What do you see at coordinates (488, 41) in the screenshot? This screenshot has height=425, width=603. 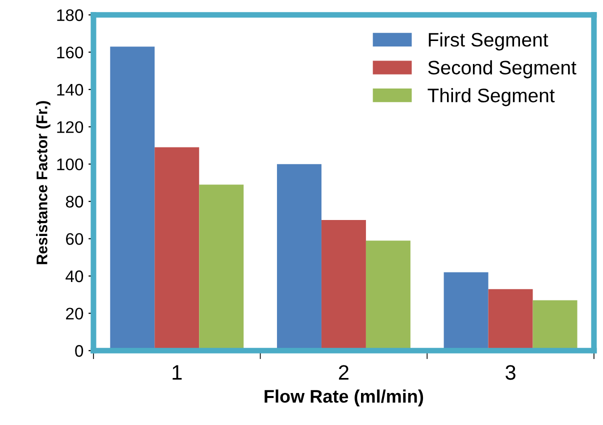 I see `legend-label: First Segment` at bounding box center [488, 41].